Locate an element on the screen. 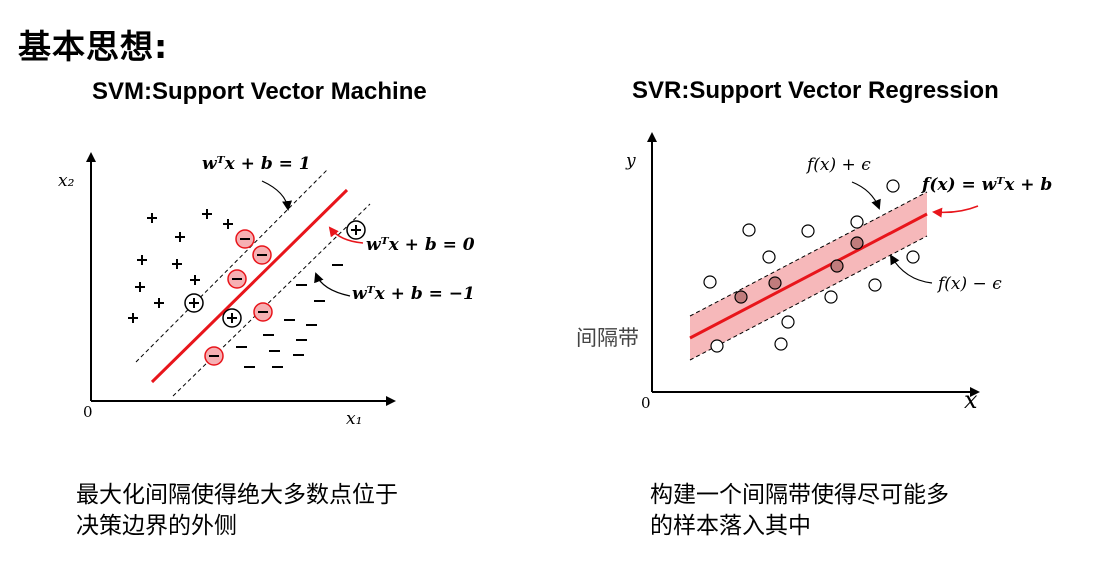 The width and height of the screenshot is (1116, 573). svm-axis-y-label: x₂ is located at coordinates (66, 181).